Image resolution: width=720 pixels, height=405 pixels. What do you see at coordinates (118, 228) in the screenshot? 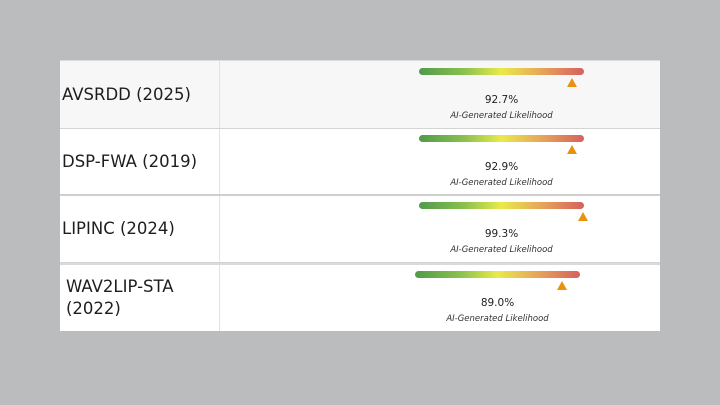
I see `detector-name: LIPINC (2024)` at bounding box center [118, 228].